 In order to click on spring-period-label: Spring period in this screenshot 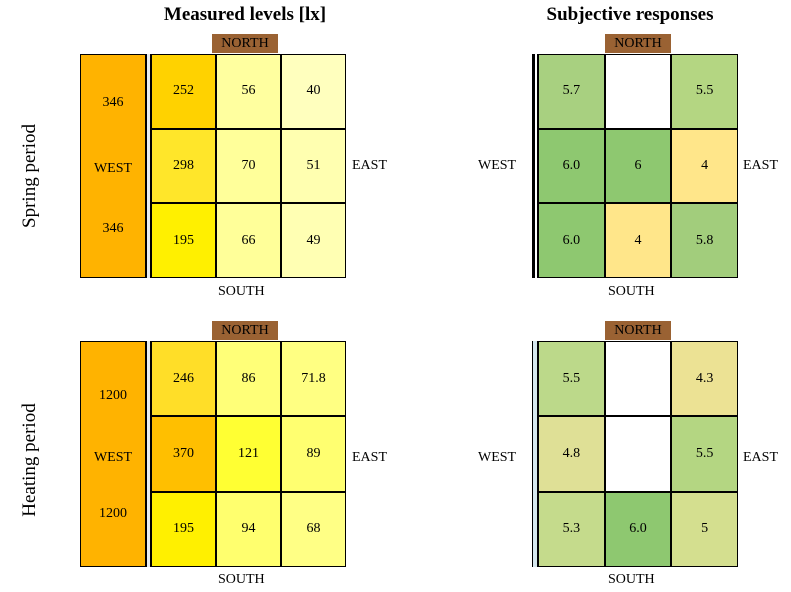, I will do `click(29, 176)`.